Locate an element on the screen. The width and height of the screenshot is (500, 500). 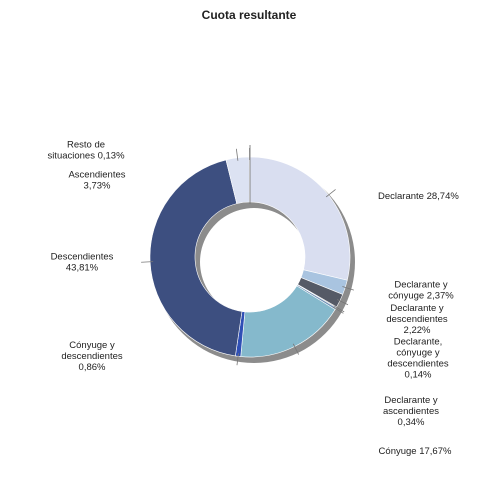
slice-label: Cónyuge y descendientes 0,86% is located at coordinates (92, 356).